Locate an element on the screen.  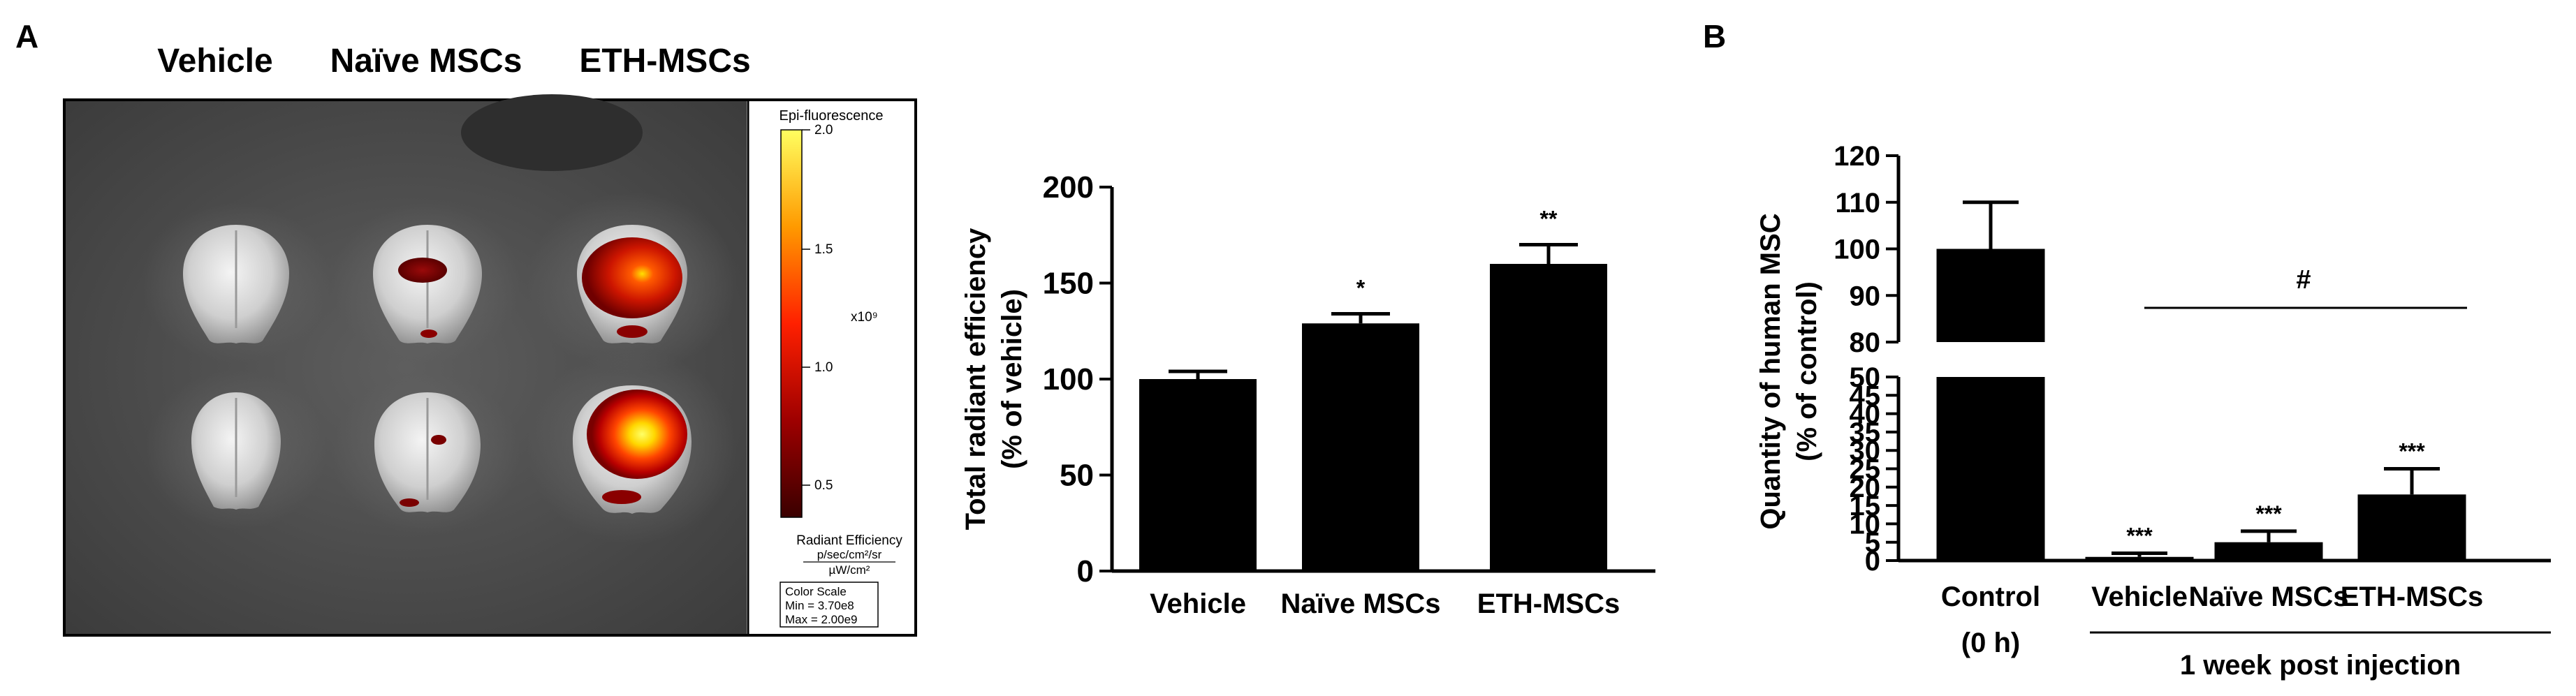
colorbar-unit-numerator: p/sec/cm²/sr is located at coordinates (849, 555).